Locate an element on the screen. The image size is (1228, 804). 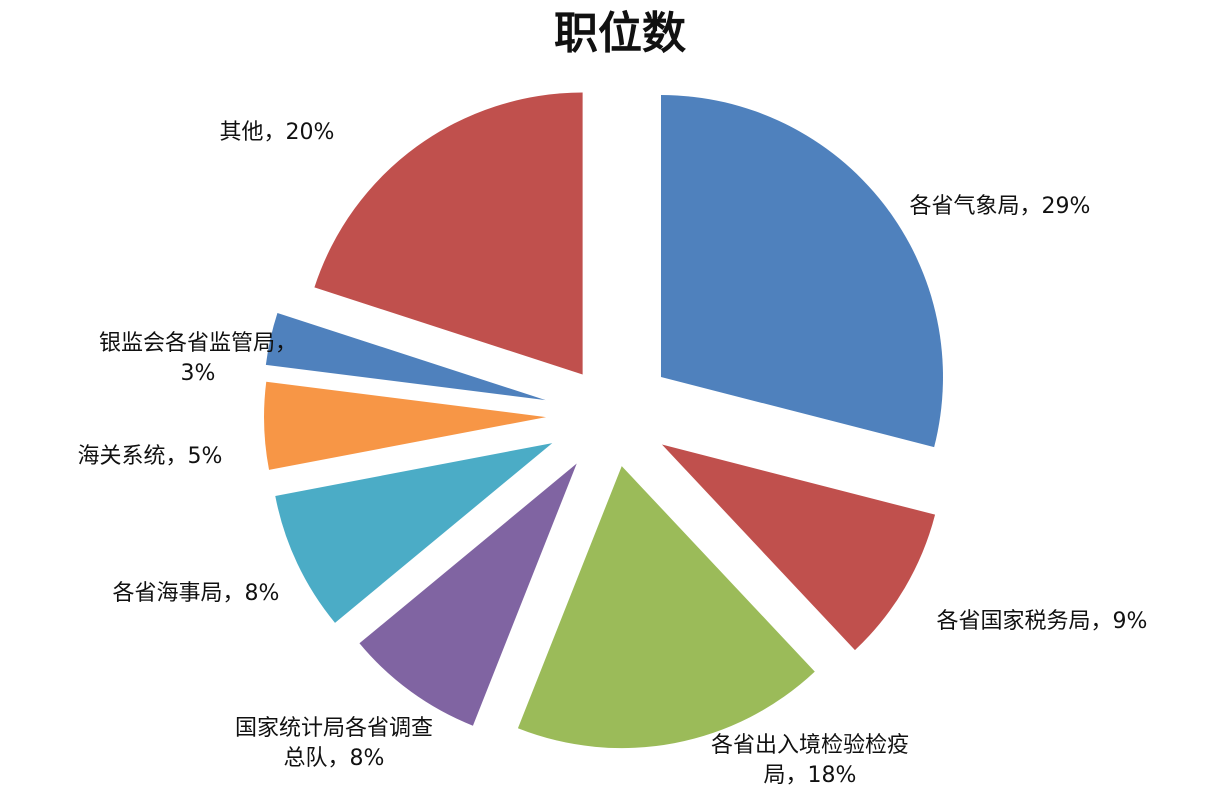
slice-label-line: 各省出入境检验检疫 is located at coordinates (810, 745).